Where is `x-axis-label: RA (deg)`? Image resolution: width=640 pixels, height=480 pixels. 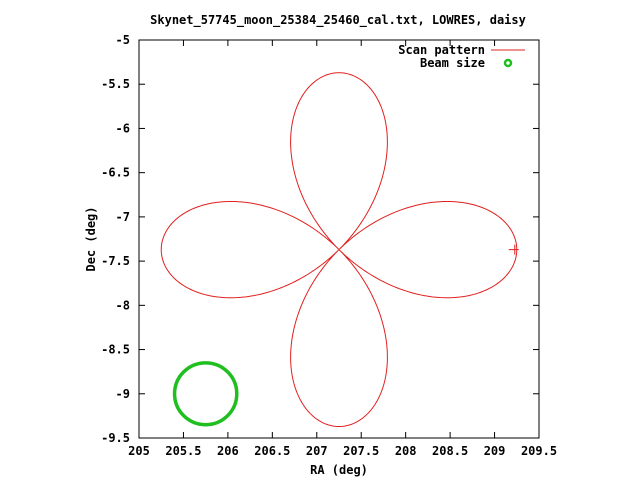
x-axis-label: RA (deg) is located at coordinates (339, 470).